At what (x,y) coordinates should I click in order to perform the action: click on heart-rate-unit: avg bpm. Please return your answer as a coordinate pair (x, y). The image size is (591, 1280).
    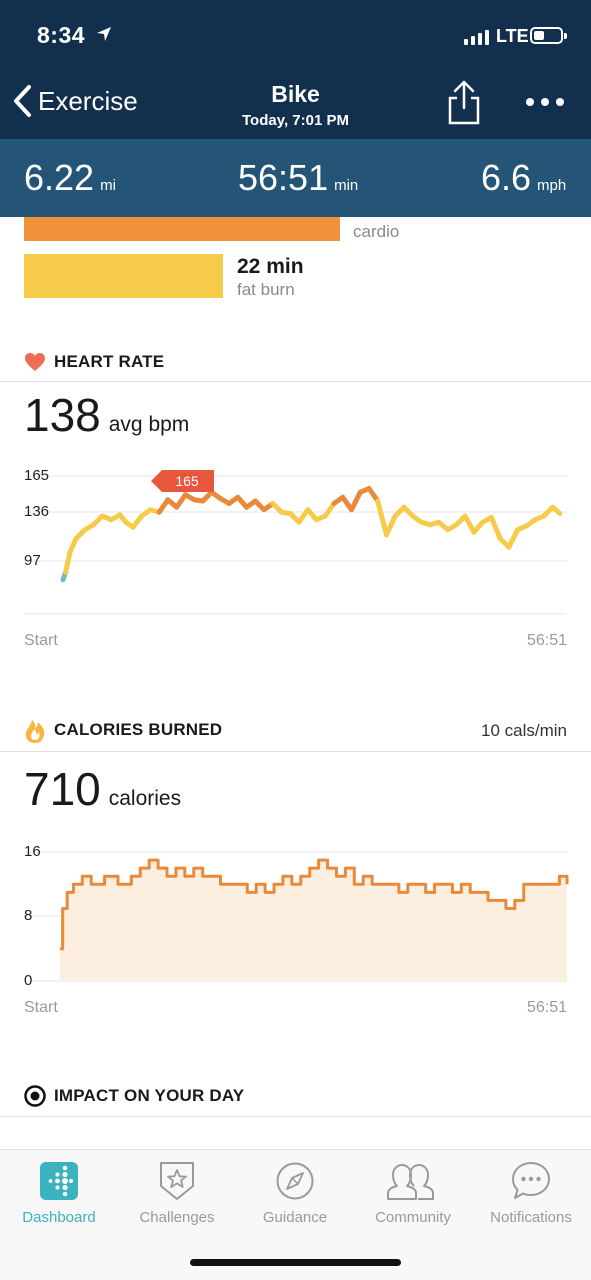
    Looking at the image, I should click on (149, 424).